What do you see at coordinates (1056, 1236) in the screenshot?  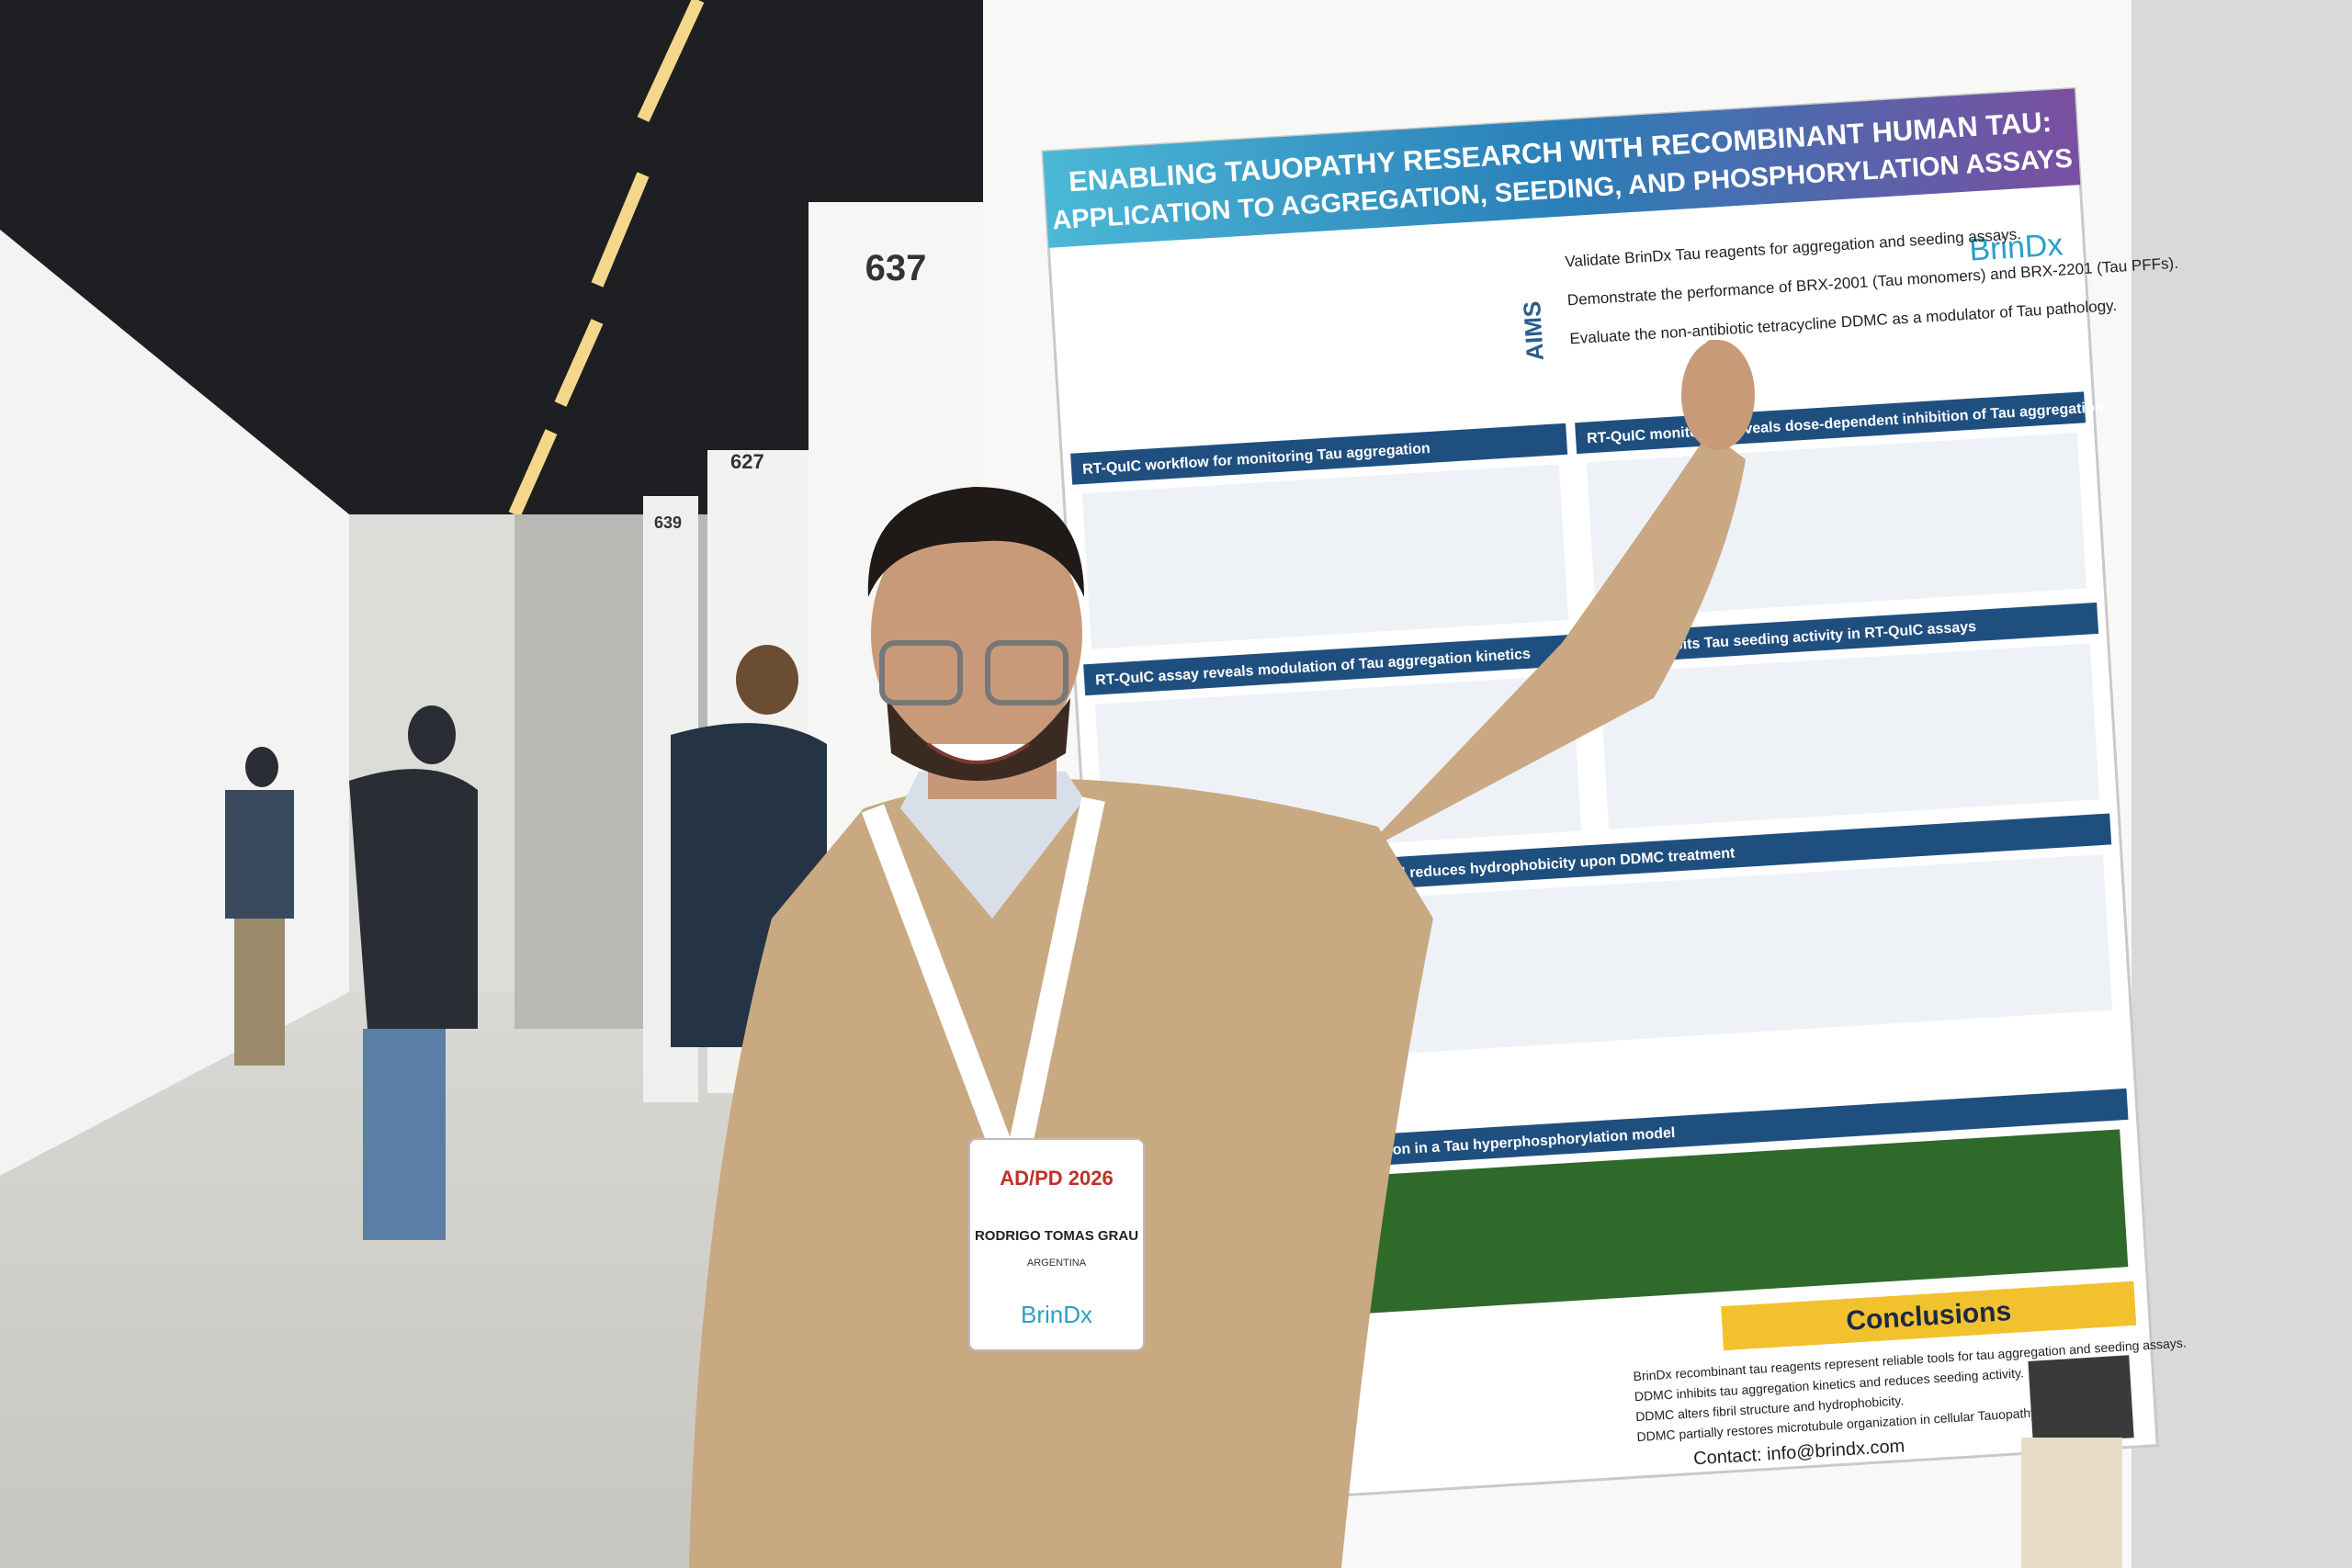 I see `badge-name: RODRIGO TOMAS GRAU` at bounding box center [1056, 1236].